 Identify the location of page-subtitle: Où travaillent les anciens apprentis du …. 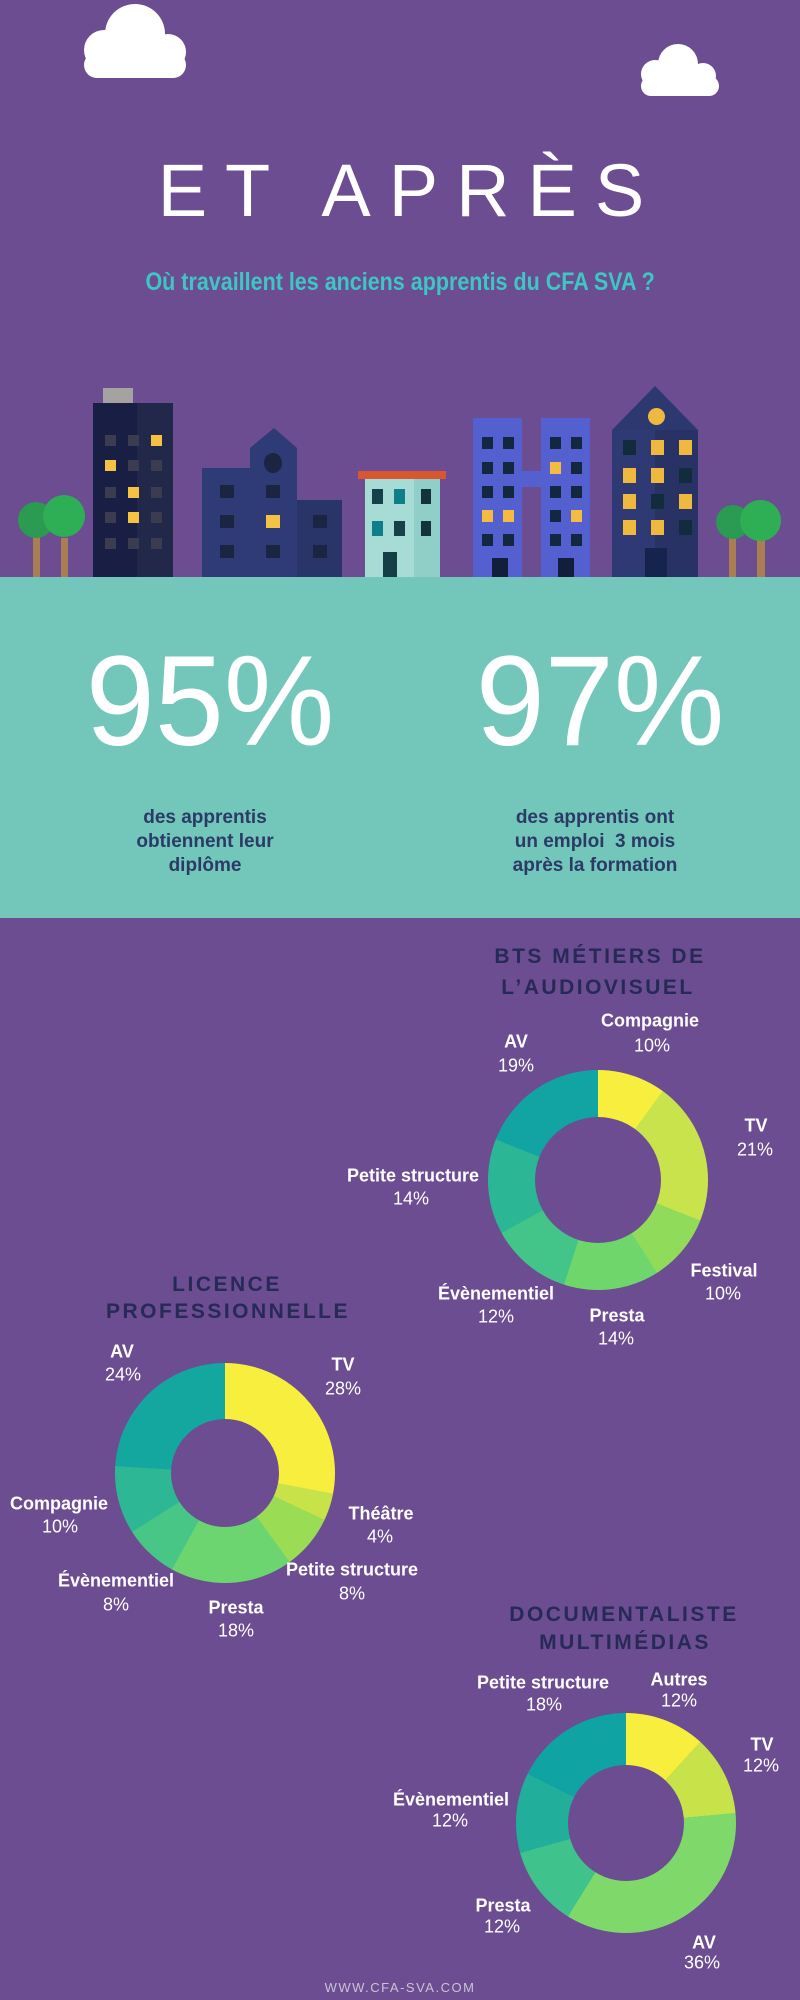
(400, 282).